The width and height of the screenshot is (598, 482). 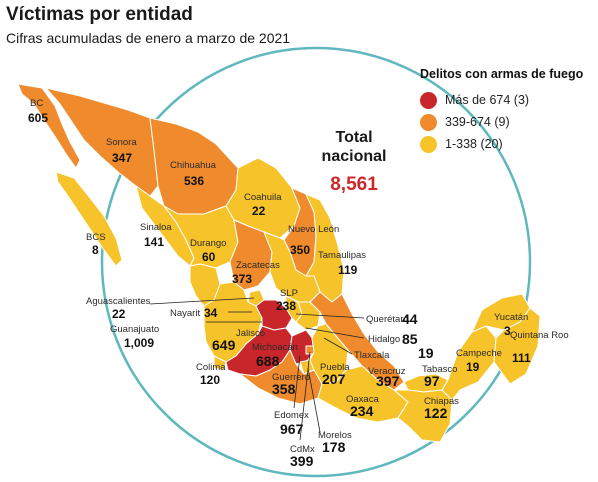 I want to click on label-queretaro-value: 44, so click(x=410, y=319).